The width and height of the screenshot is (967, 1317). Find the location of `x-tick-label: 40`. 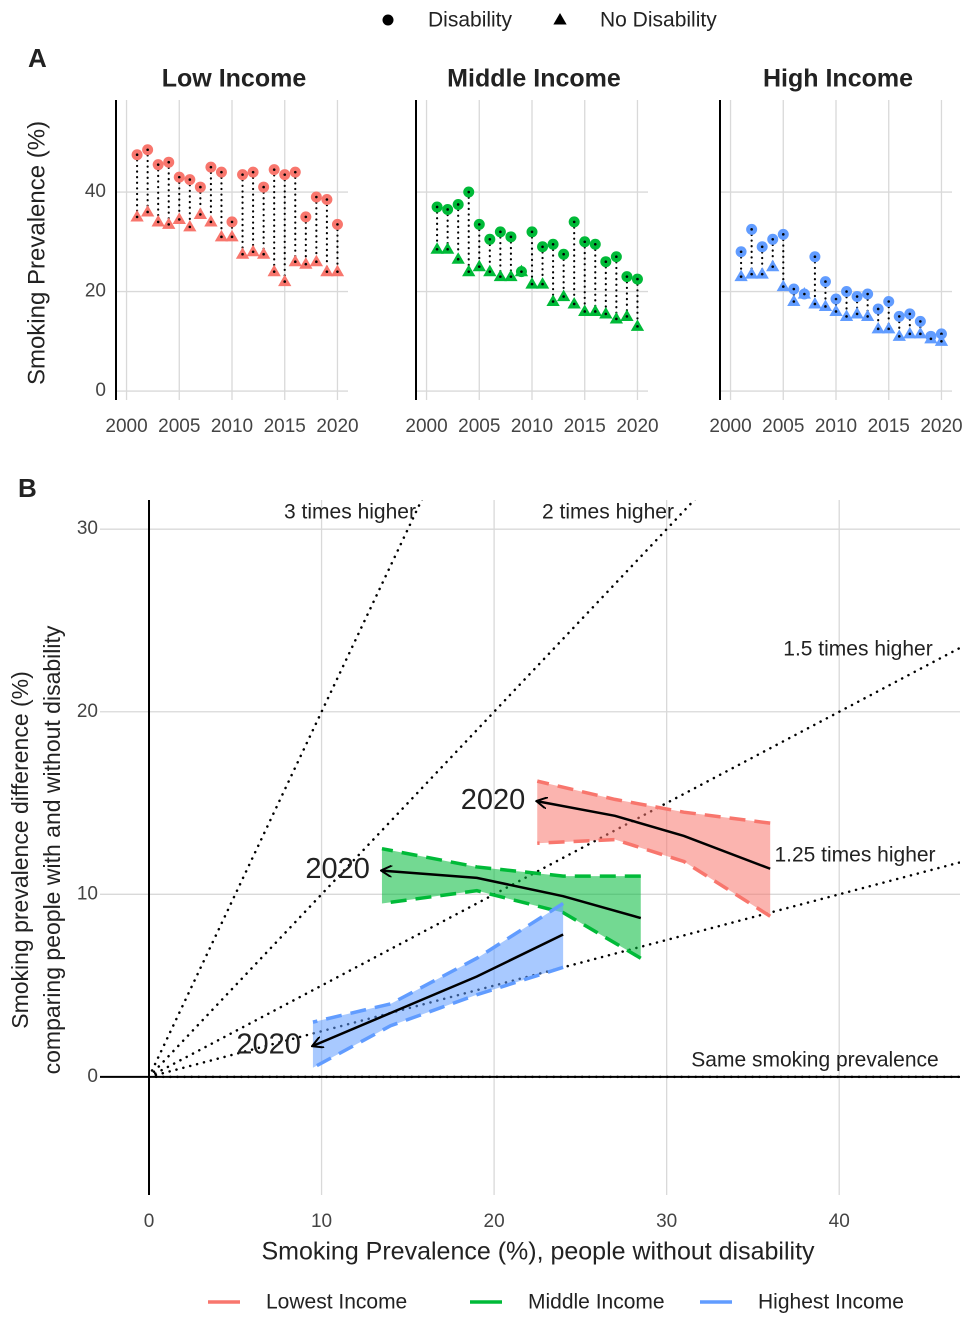

x-tick-label: 40 is located at coordinates (839, 1221).